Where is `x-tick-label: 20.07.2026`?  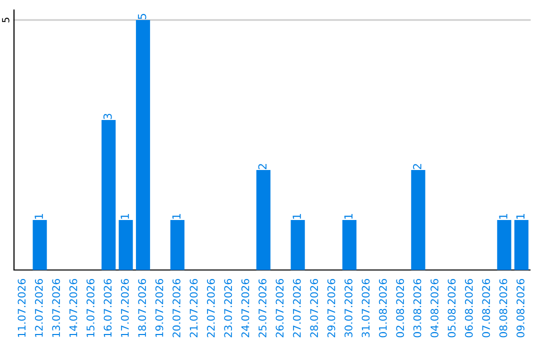 x-tick-label: 20.07.2026 is located at coordinates (176, 308).